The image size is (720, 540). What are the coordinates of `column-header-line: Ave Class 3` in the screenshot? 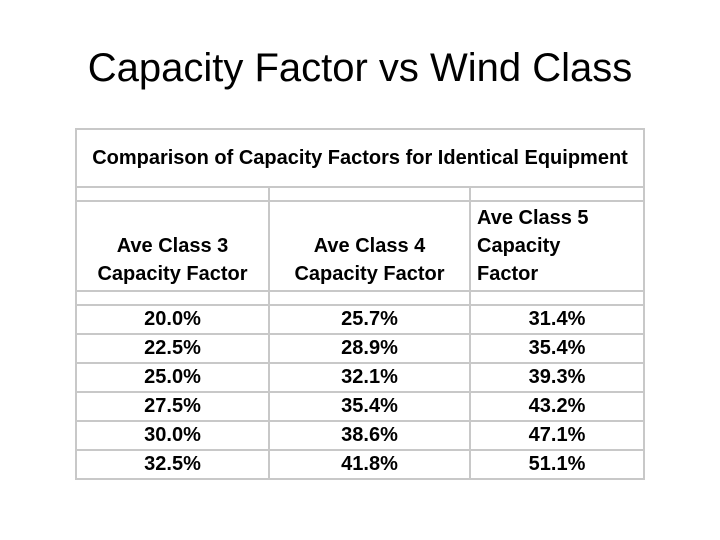 It's located at (172, 246).